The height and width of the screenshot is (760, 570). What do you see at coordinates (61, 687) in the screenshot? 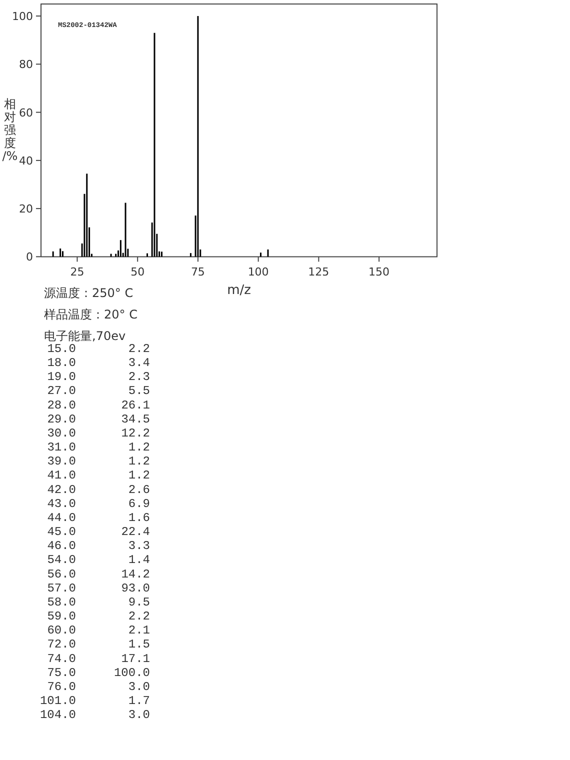
I see `text: 76.0` at bounding box center [61, 687].